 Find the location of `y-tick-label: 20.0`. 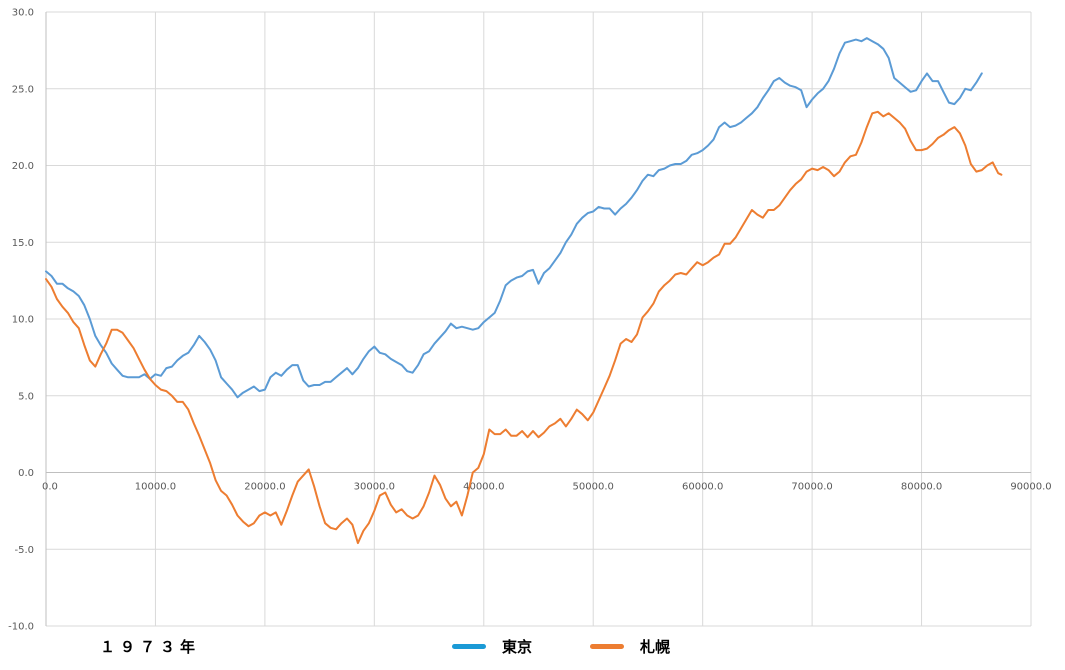

y-tick-label: 20.0 is located at coordinates (23, 166).